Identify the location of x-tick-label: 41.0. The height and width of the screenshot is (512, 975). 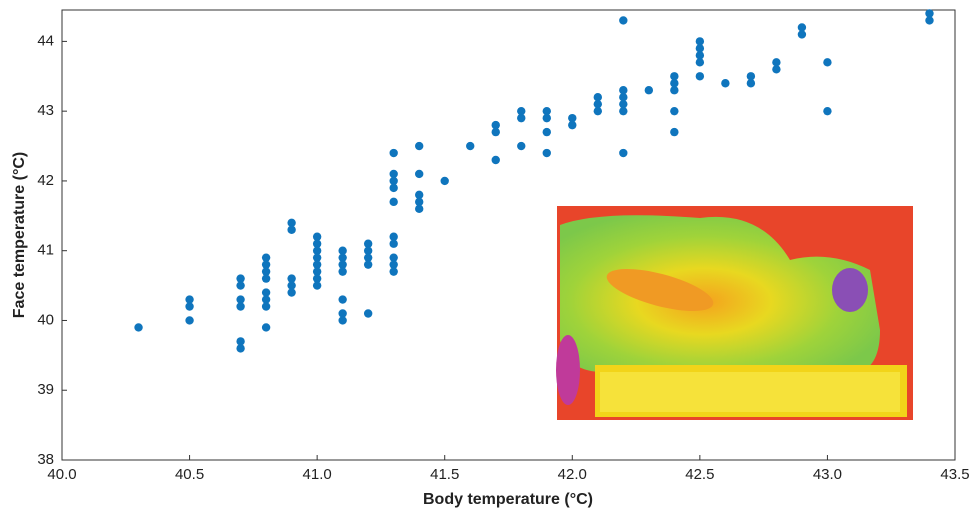
(317, 474).